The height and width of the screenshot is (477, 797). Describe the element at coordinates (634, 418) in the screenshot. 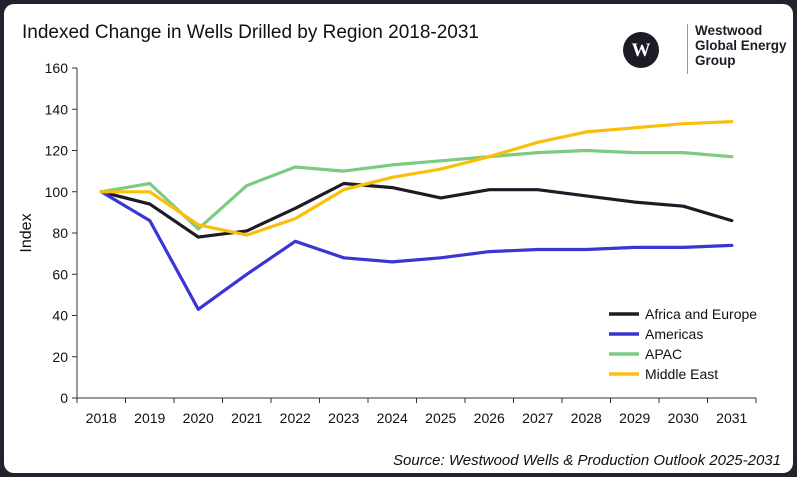

I see `x-tick-label: 2029` at that location.